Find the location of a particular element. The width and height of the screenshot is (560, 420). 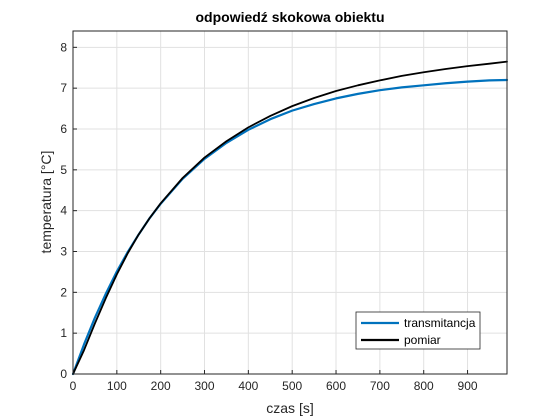

legend: transmitancja pomiar is located at coordinates (418, 330).